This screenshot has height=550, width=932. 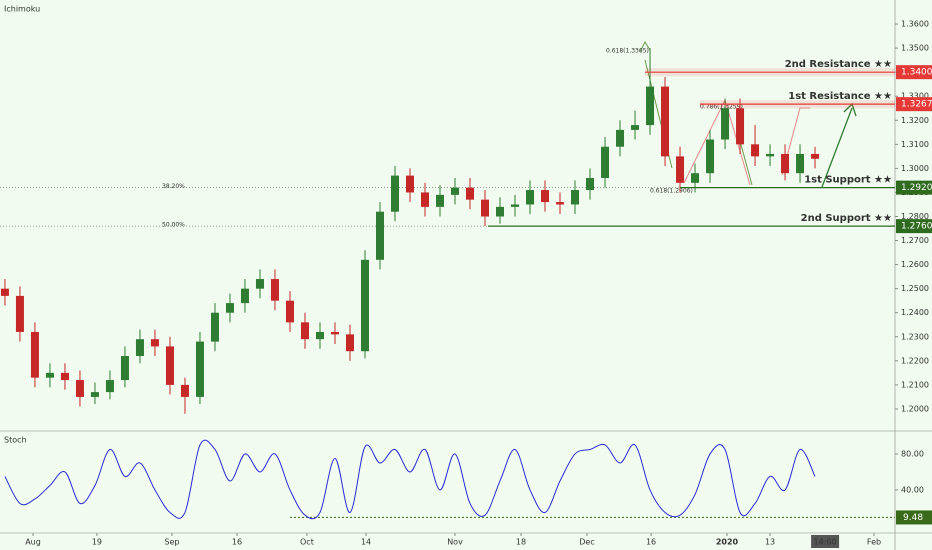 What do you see at coordinates (97, 542) in the screenshot?
I see `x-tick-label: 19` at bounding box center [97, 542].